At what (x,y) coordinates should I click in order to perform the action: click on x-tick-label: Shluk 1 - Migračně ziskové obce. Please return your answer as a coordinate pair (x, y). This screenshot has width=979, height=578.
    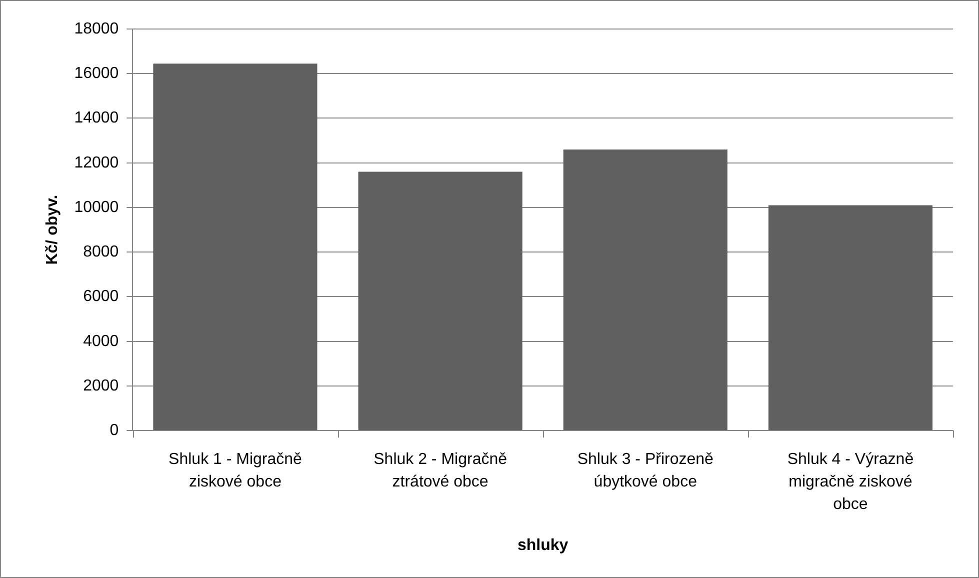
    Looking at the image, I should click on (235, 471).